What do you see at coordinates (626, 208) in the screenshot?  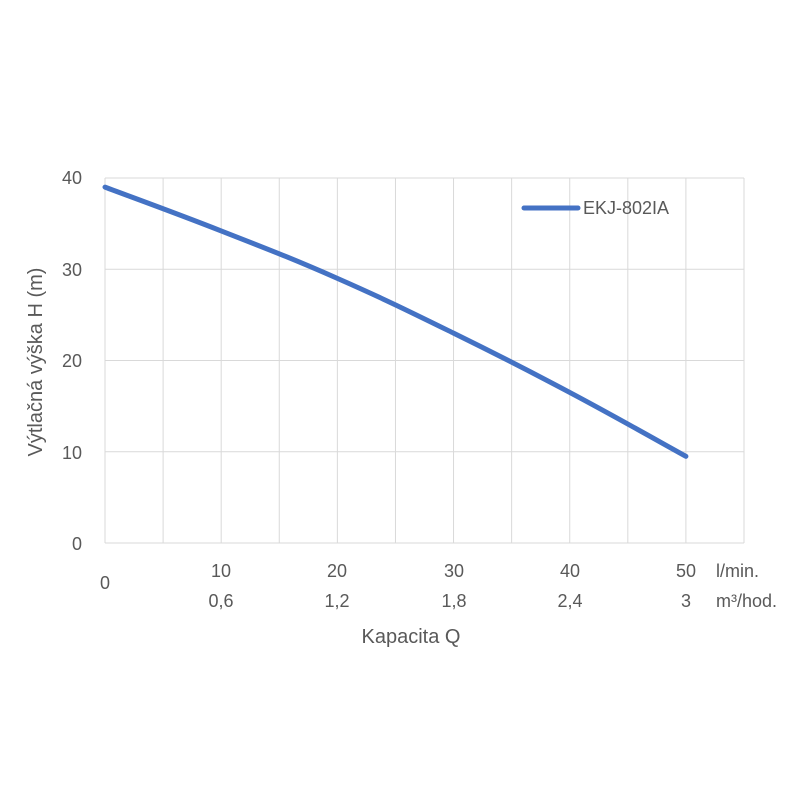 I see `legend-label: EKJ-802IA` at bounding box center [626, 208].